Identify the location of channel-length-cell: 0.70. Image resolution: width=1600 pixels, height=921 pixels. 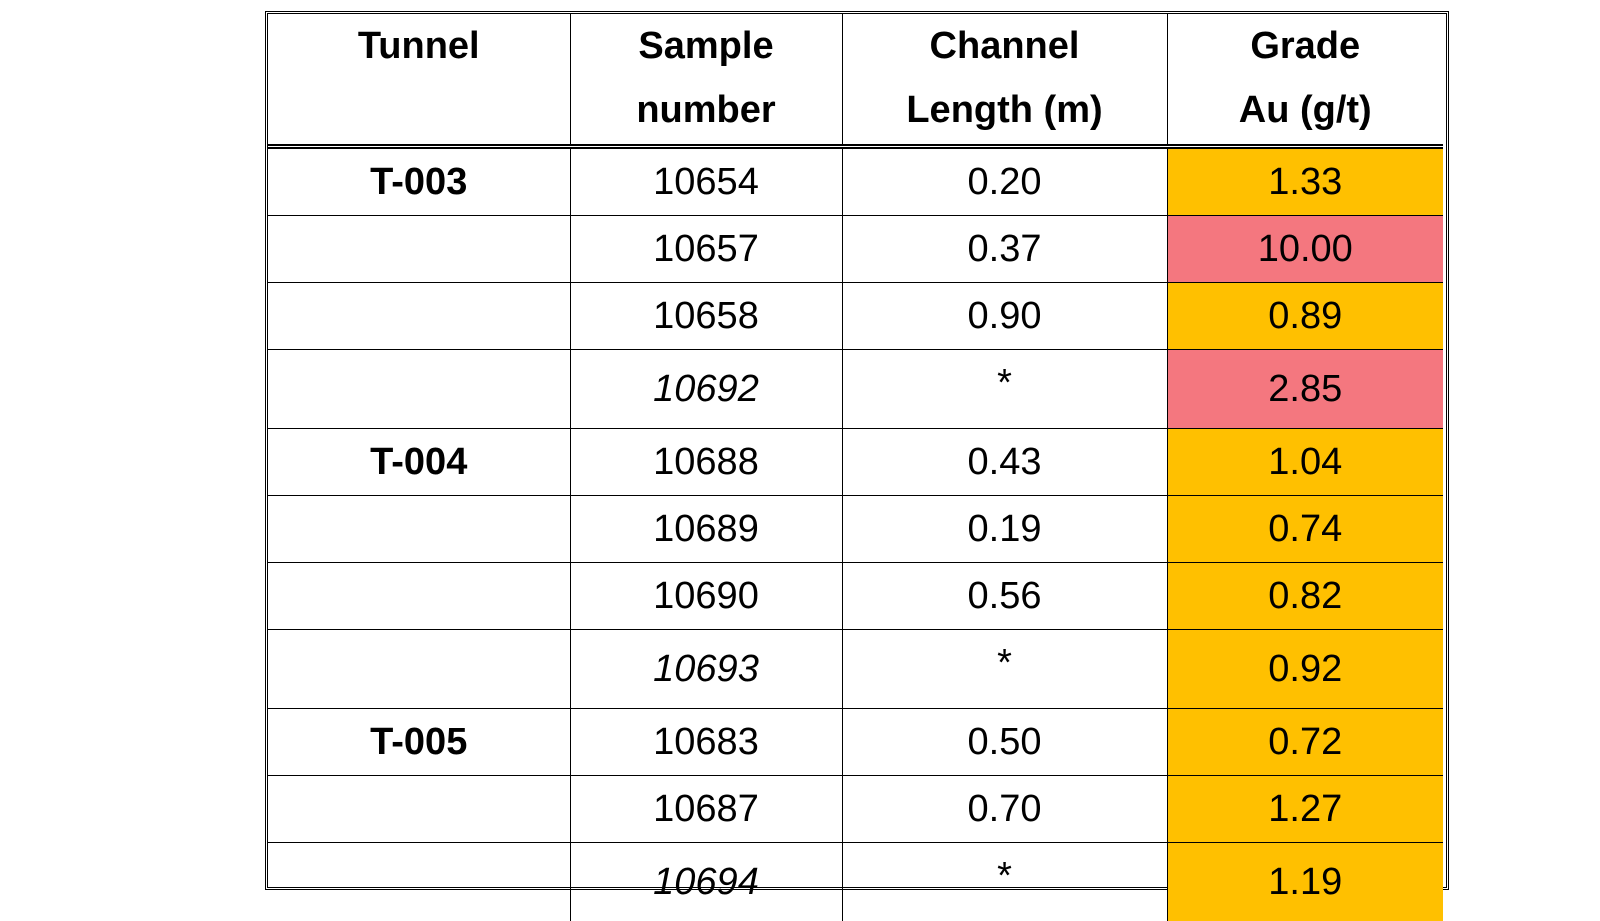
(1004, 809).